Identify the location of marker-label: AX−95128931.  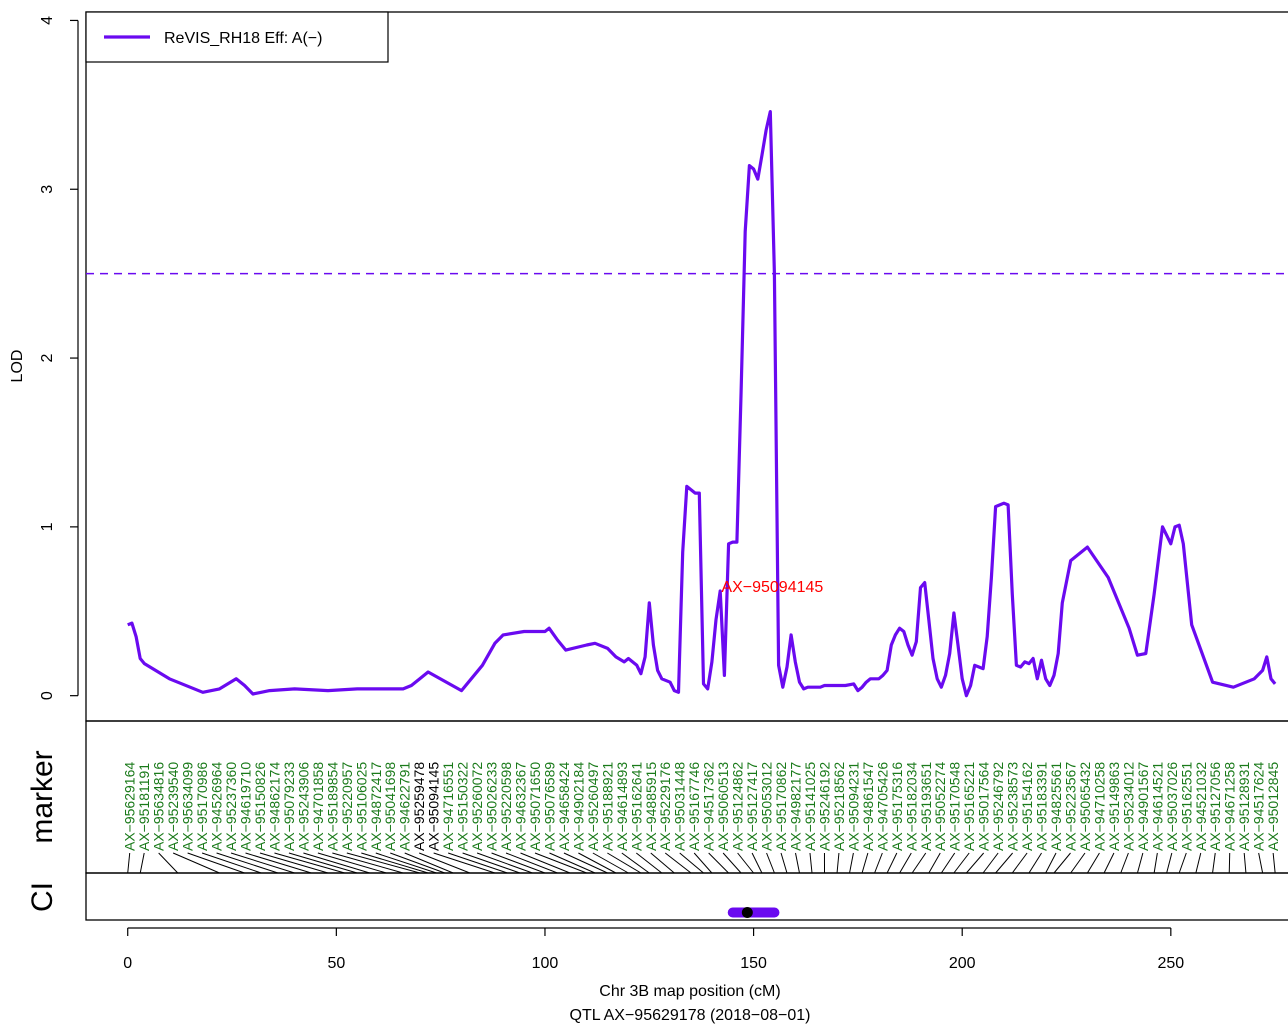
(1244, 806).